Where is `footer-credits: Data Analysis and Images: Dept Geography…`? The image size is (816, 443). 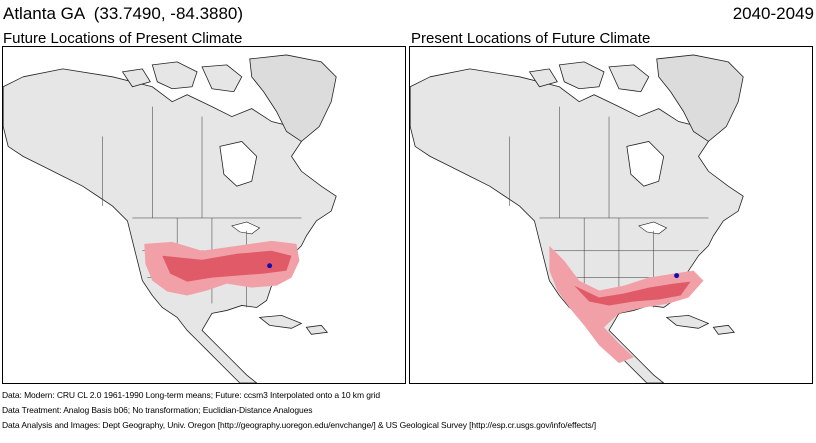
footer-credits: Data Analysis and Images: Dept Geography… is located at coordinates (299, 425).